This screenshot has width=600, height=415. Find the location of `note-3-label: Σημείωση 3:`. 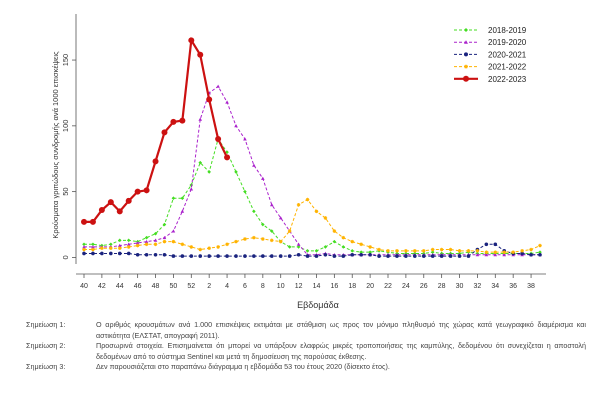

note-3-label: Σημείωση 3: is located at coordinates (46, 367).